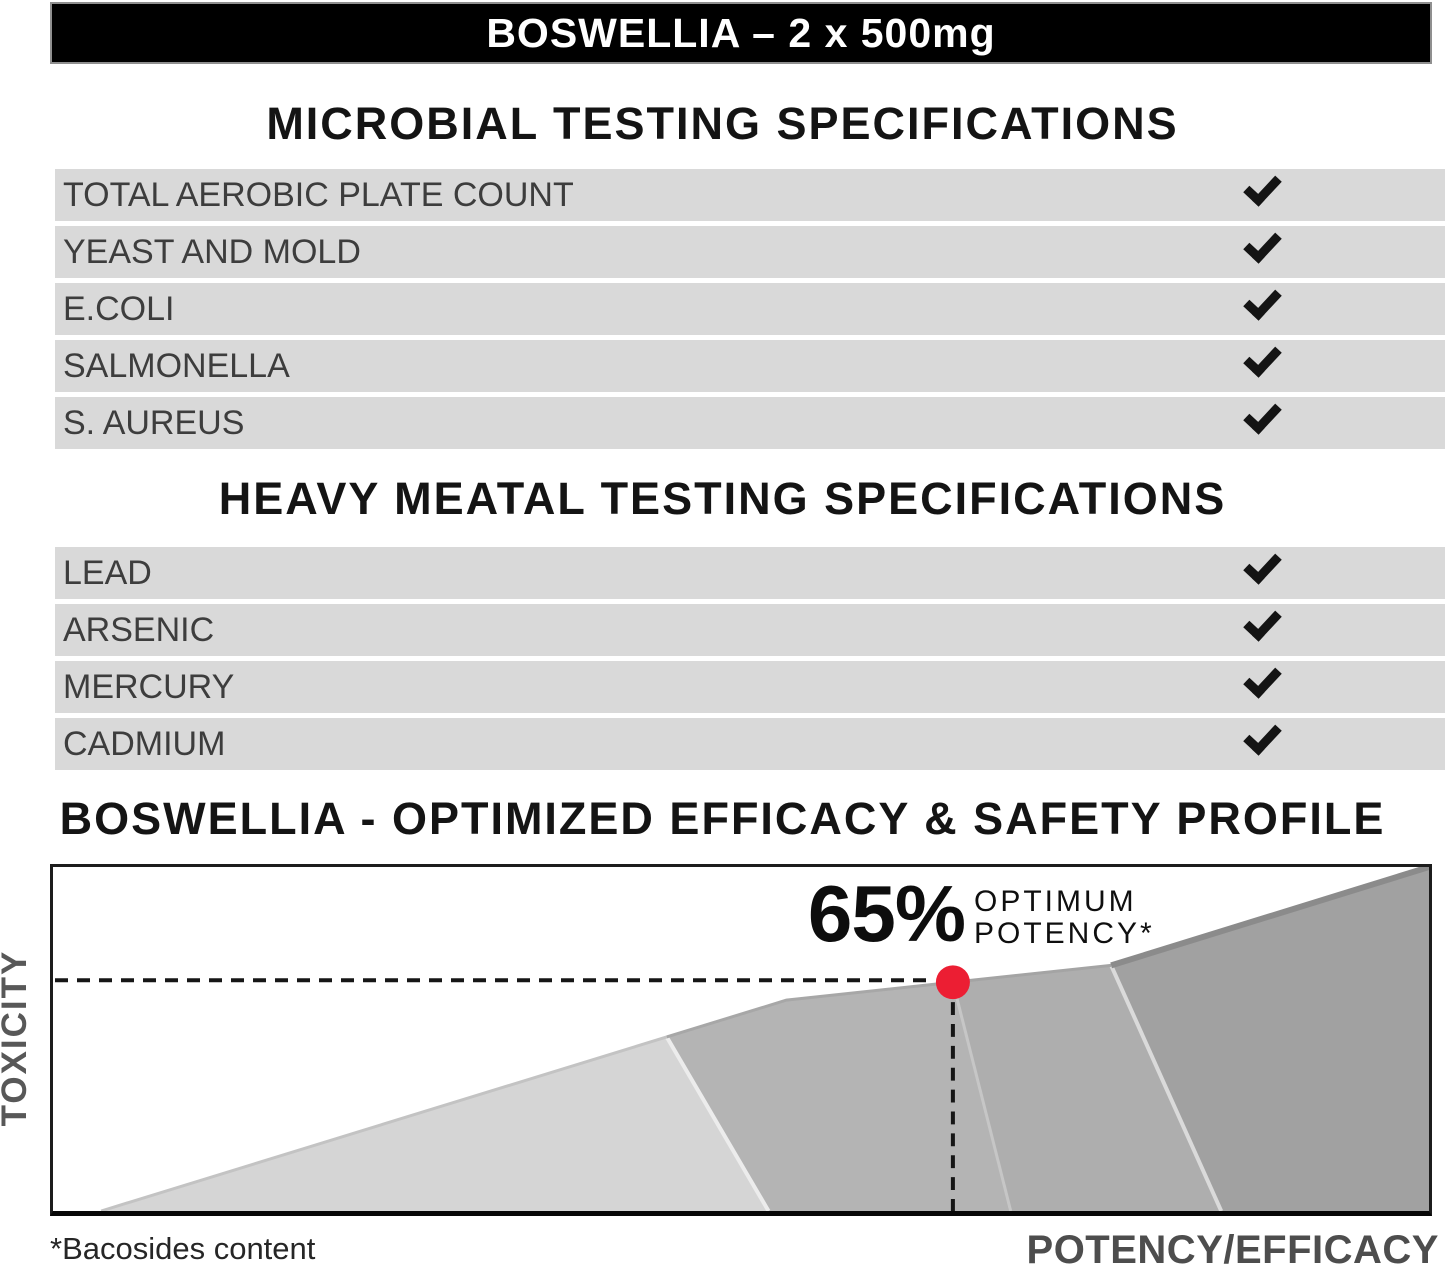  I want to click on optimum-label-line2: POTENCY*, so click(1064, 934).